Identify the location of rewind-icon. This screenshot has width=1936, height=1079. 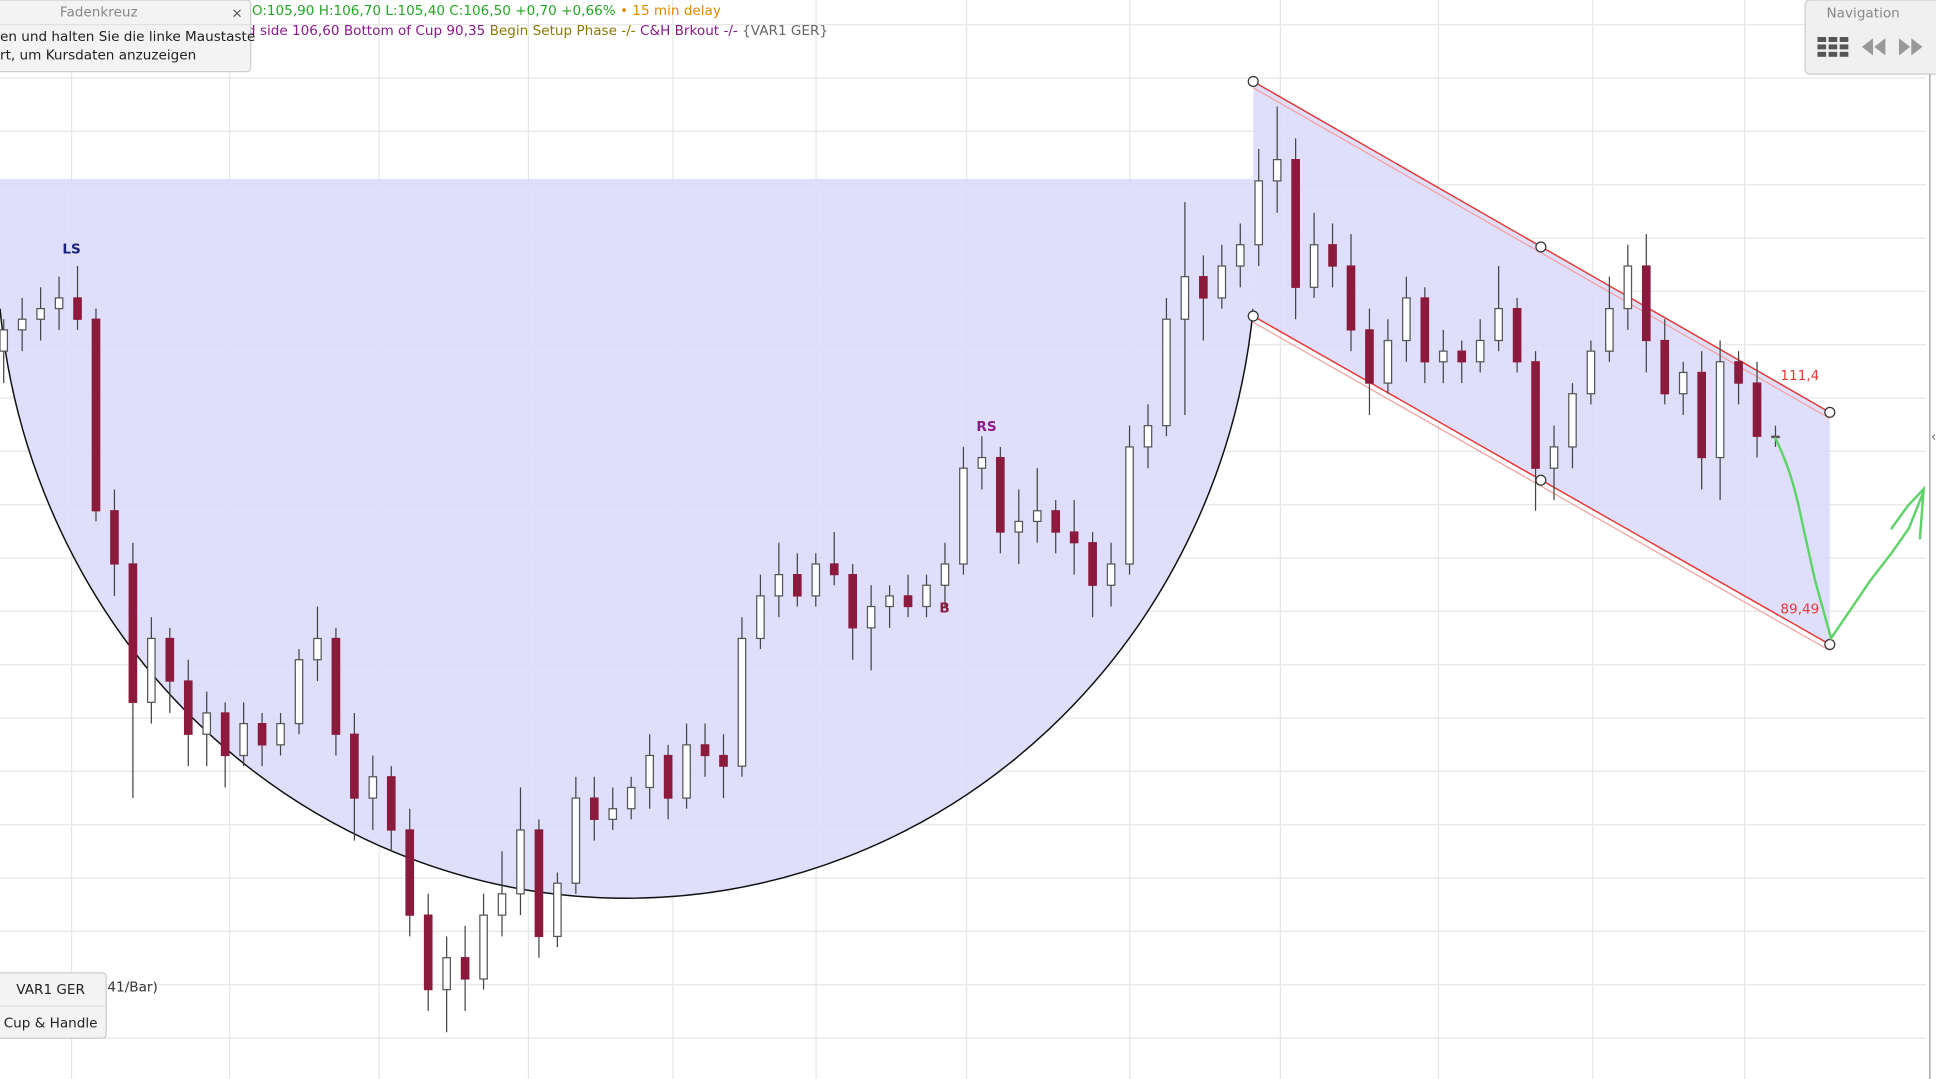
(1873, 47).